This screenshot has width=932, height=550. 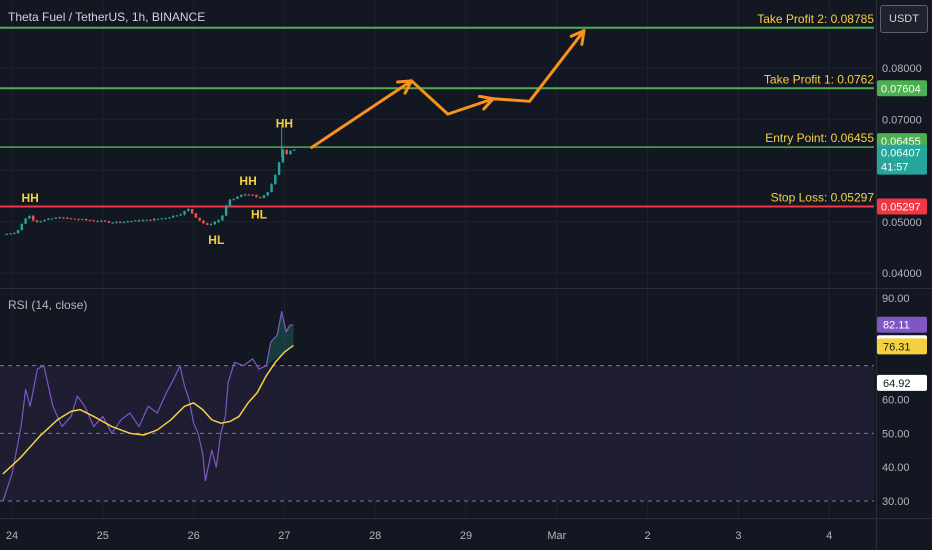 I want to click on rsi-overbought-fill, so click(x=280, y=338).